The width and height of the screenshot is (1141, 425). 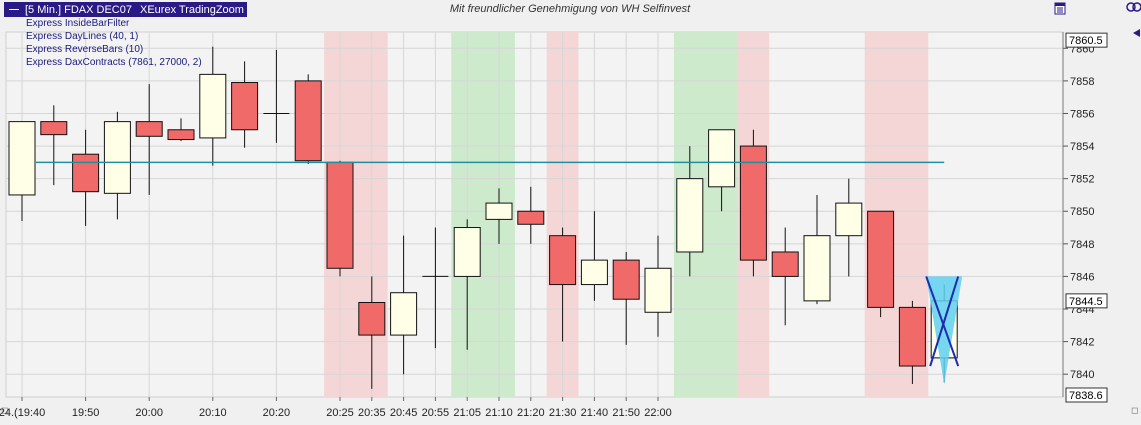 What do you see at coordinates (1082, 212) in the screenshot?
I see `y-tick-label: 7850` at bounding box center [1082, 212].